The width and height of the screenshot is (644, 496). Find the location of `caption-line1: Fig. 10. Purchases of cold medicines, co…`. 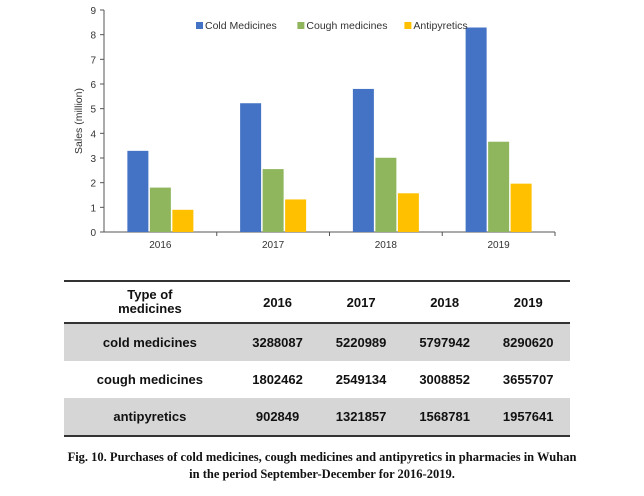

caption-line1: Fig. 10. Purchases of cold medicines, co… is located at coordinates (322, 457).